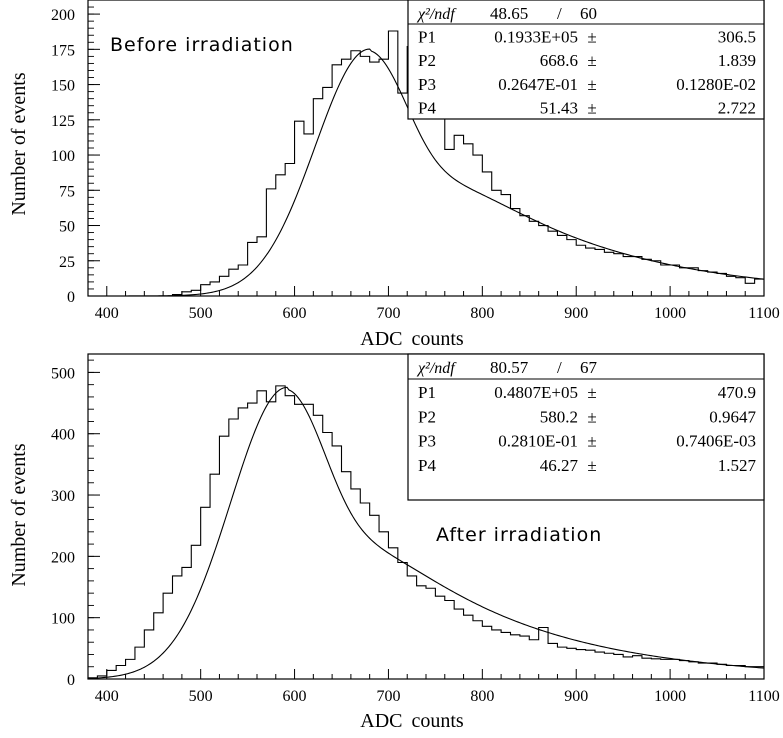 The width and height of the screenshot is (783, 738). What do you see at coordinates (737, 60) in the screenshot?
I see `param-error: 1.839` at bounding box center [737, 60].